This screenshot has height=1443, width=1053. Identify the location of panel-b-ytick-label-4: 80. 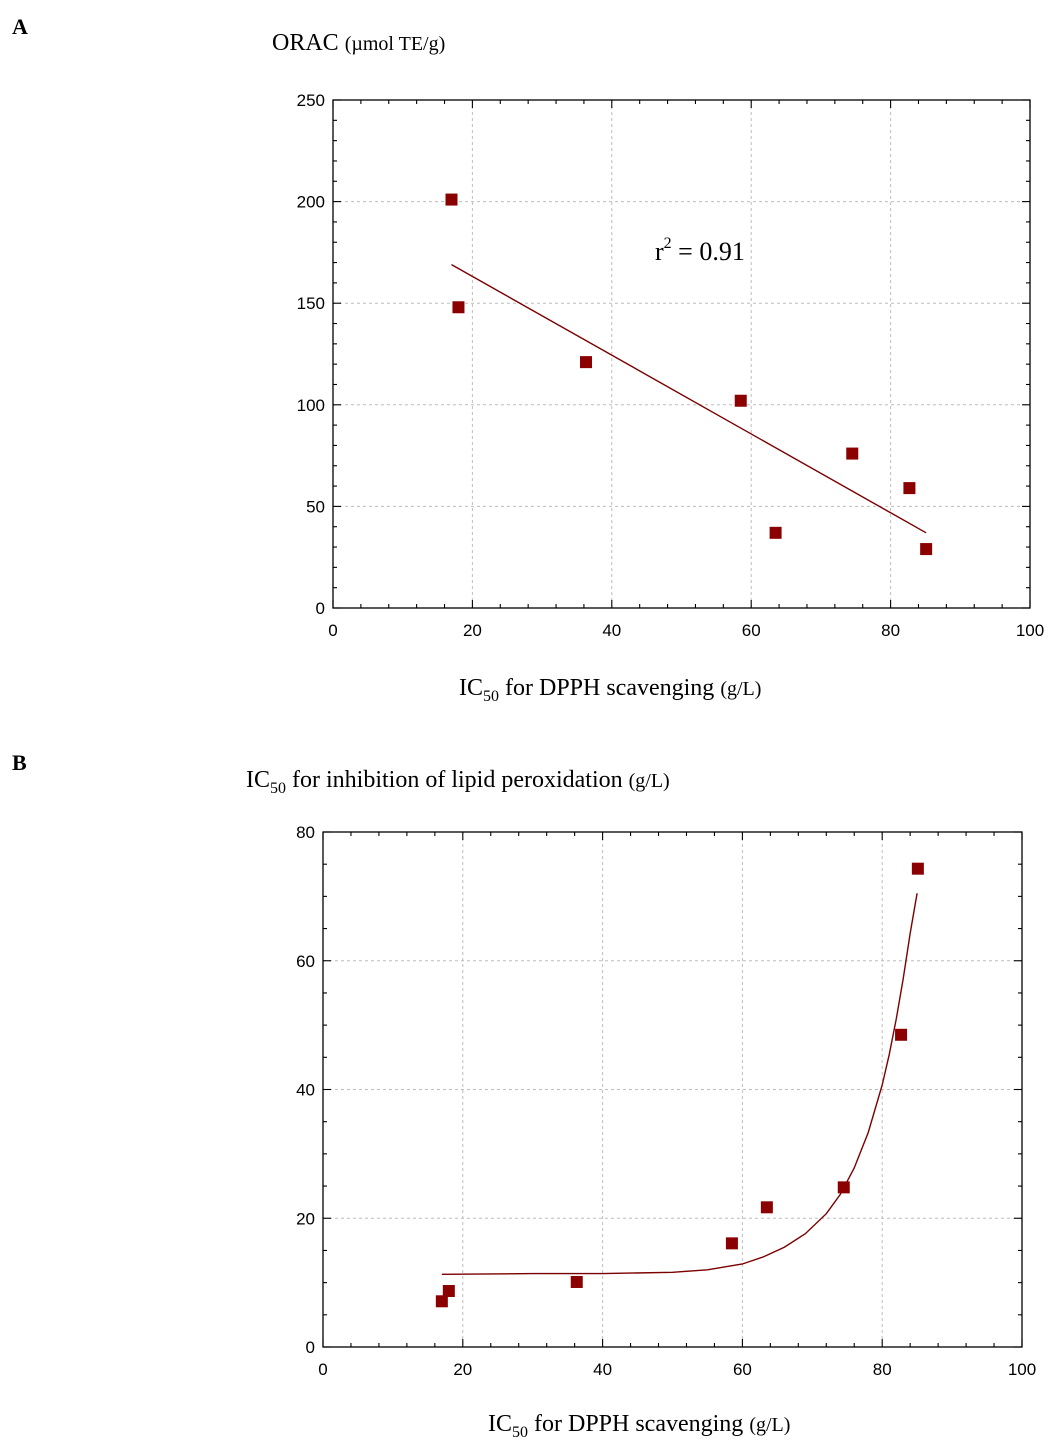
(305, 832).